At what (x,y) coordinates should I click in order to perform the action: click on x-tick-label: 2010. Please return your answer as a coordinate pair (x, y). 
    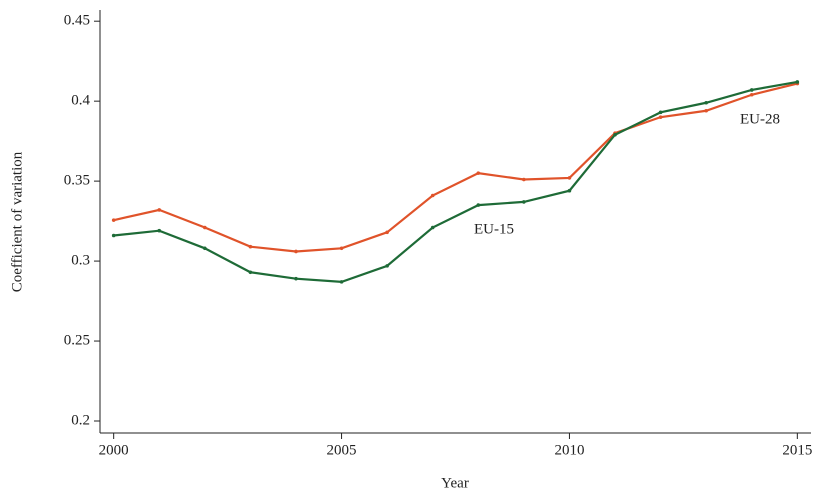
    Looking at the image, I should click on (569, 450).